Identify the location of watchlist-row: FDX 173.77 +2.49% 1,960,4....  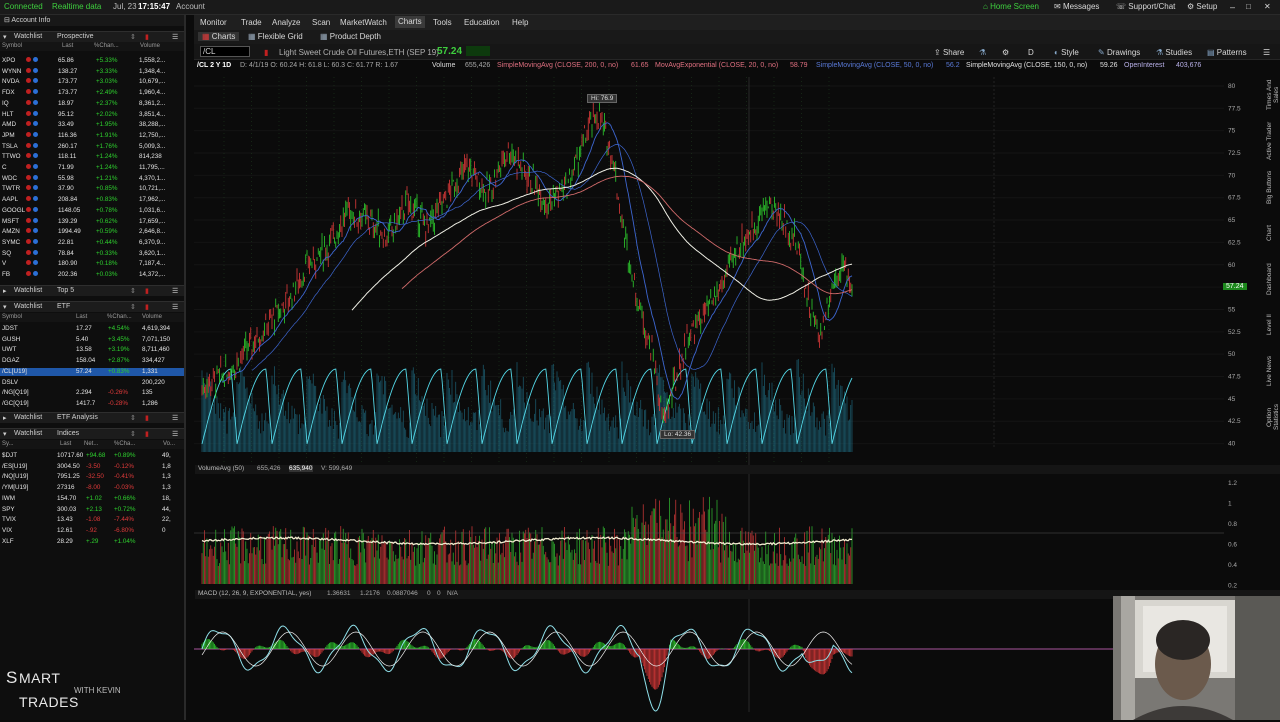
(92, 93).